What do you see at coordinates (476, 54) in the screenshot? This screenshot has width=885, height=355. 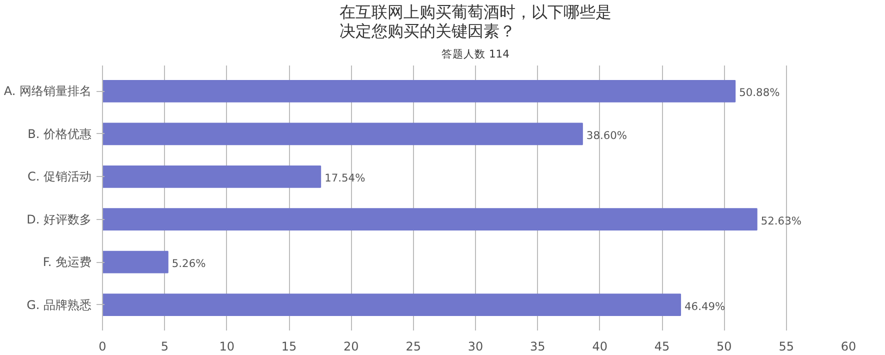 I see `chart-subtitle: 答题人数 114` at bounding box center [476, 54].